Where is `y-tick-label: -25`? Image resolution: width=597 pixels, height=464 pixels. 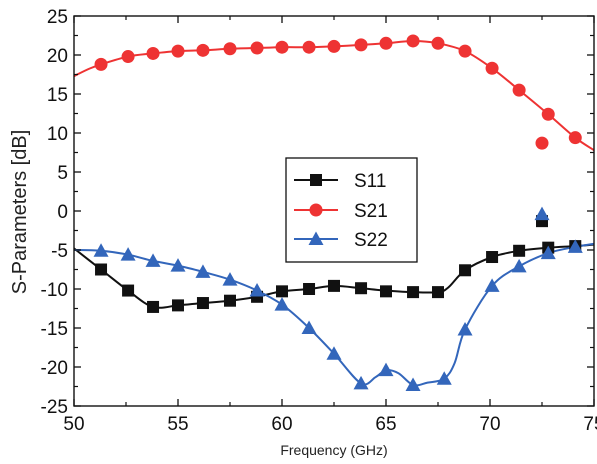
y-tick-label: -25 is located at coordinates (54, 407).